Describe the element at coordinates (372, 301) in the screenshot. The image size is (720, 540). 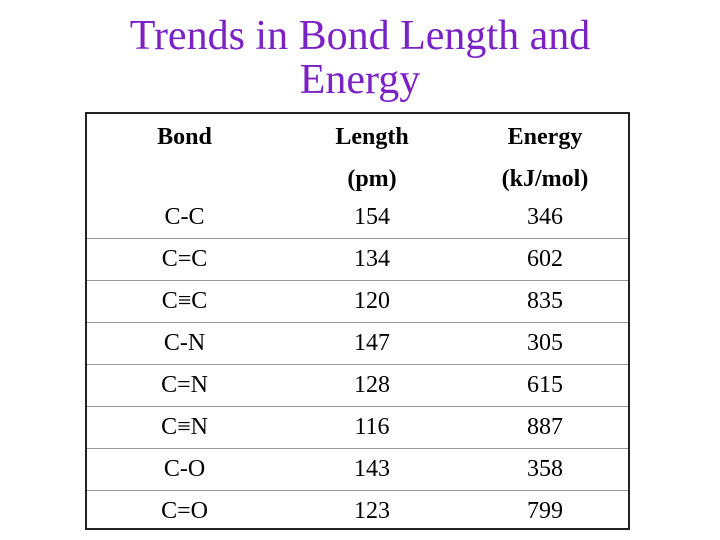
I see `table-cell: 120` at that location.